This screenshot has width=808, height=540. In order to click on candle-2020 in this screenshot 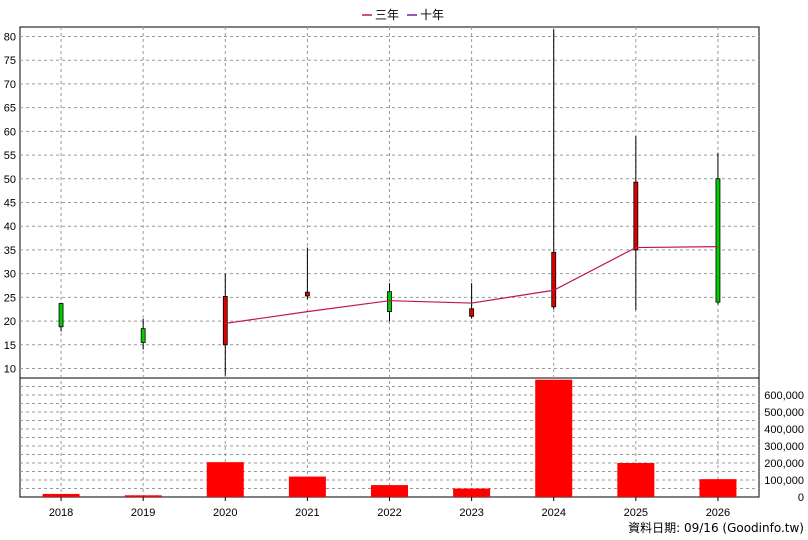, I will do `click(225, 324)`.